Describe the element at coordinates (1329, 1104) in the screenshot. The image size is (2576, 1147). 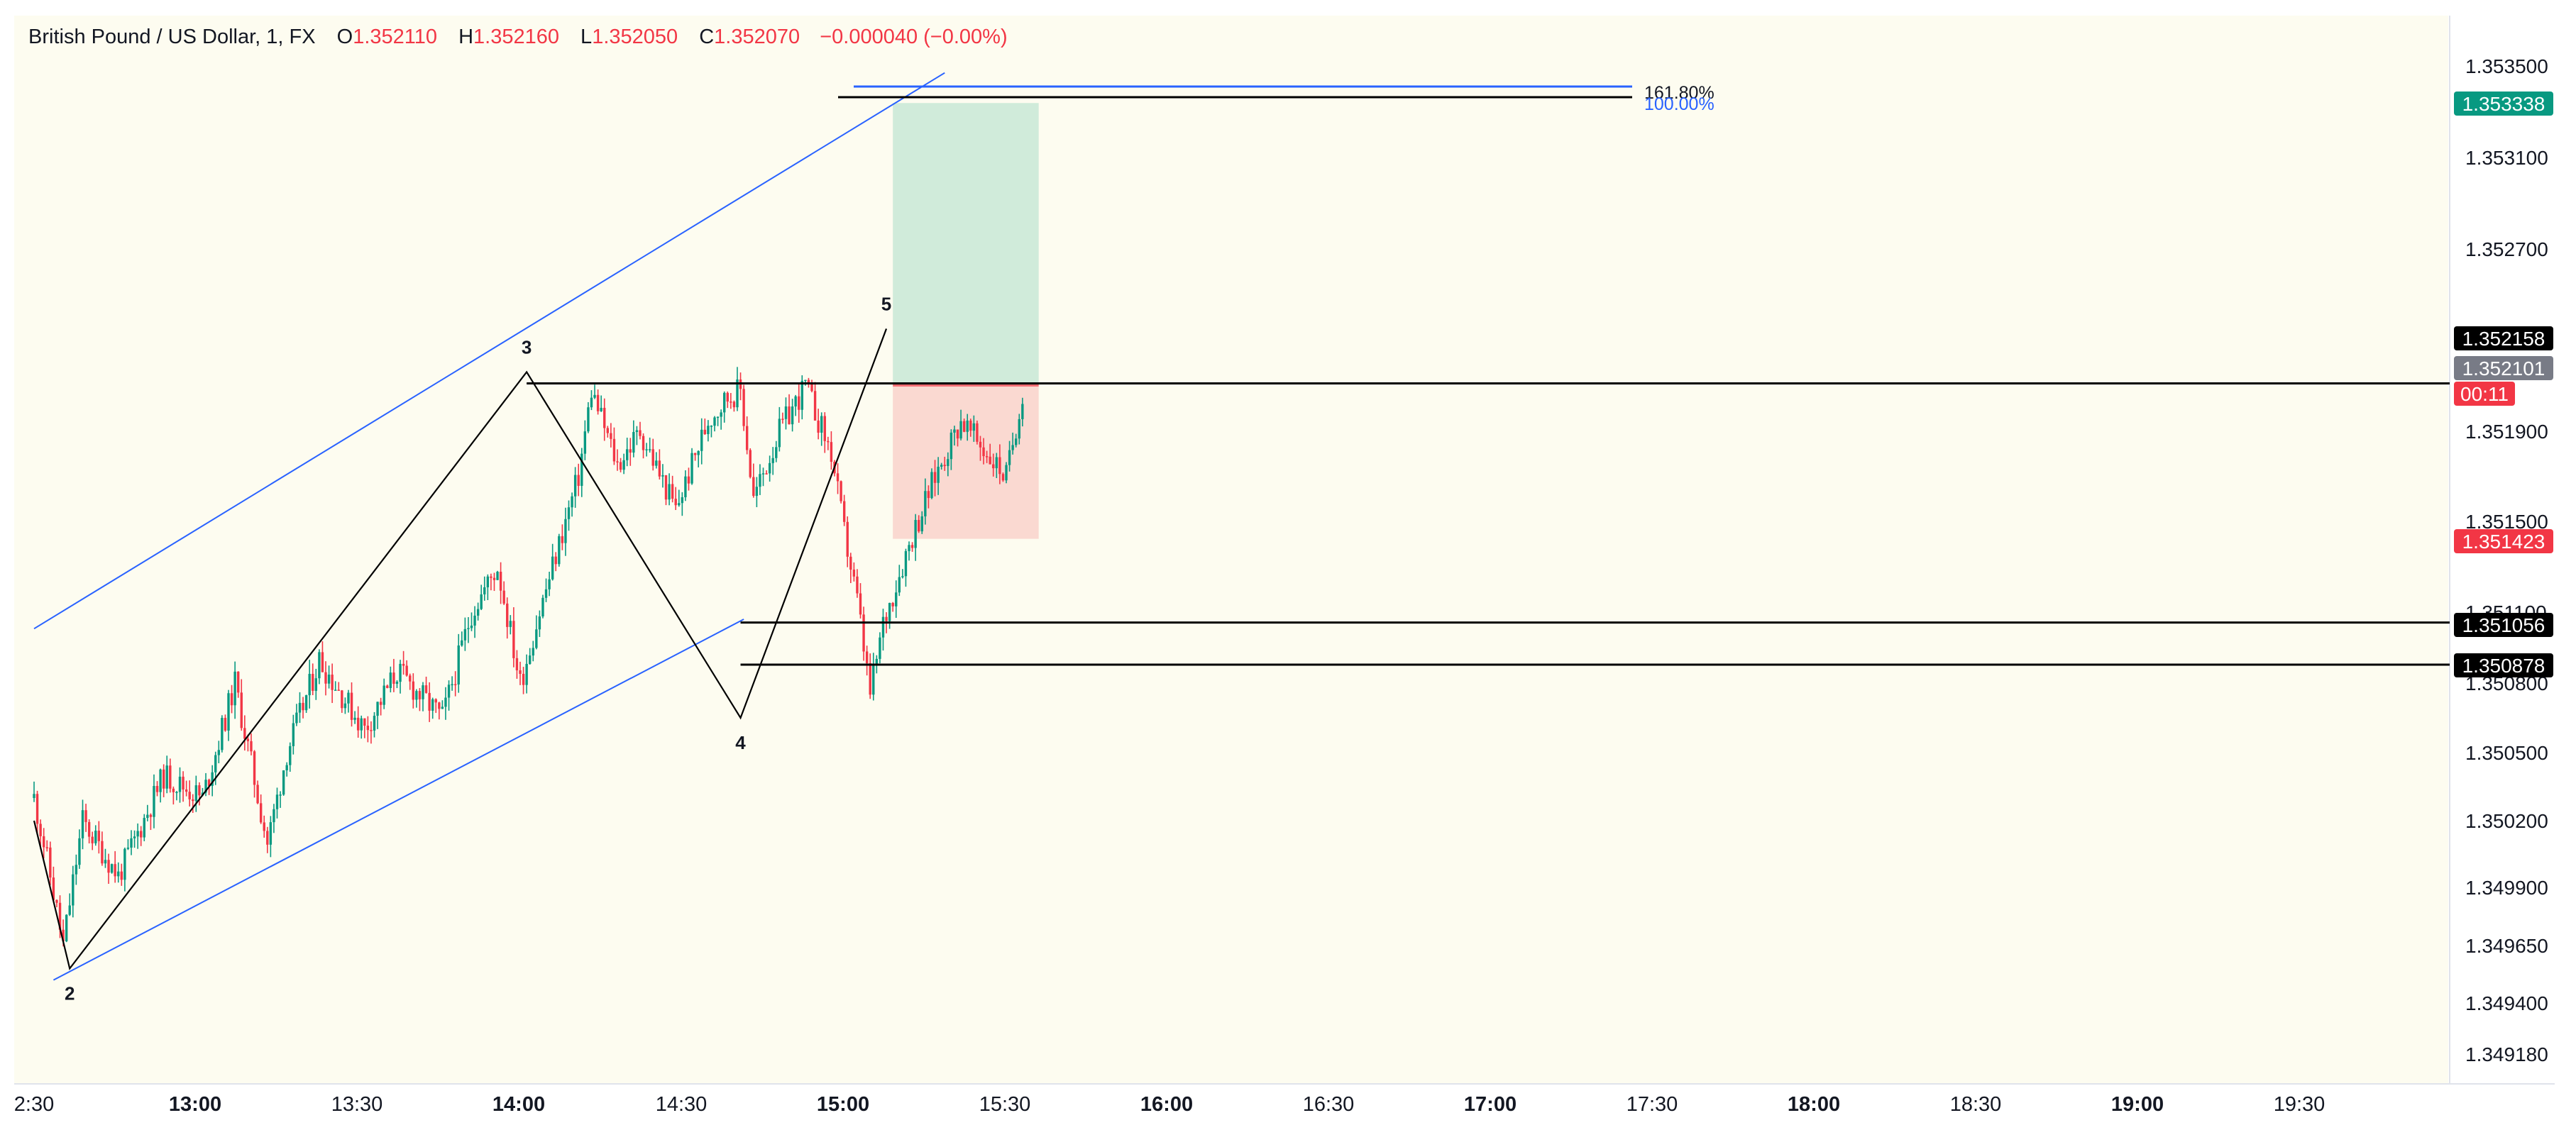
I see `time-tick-label: 16:30` at that location.